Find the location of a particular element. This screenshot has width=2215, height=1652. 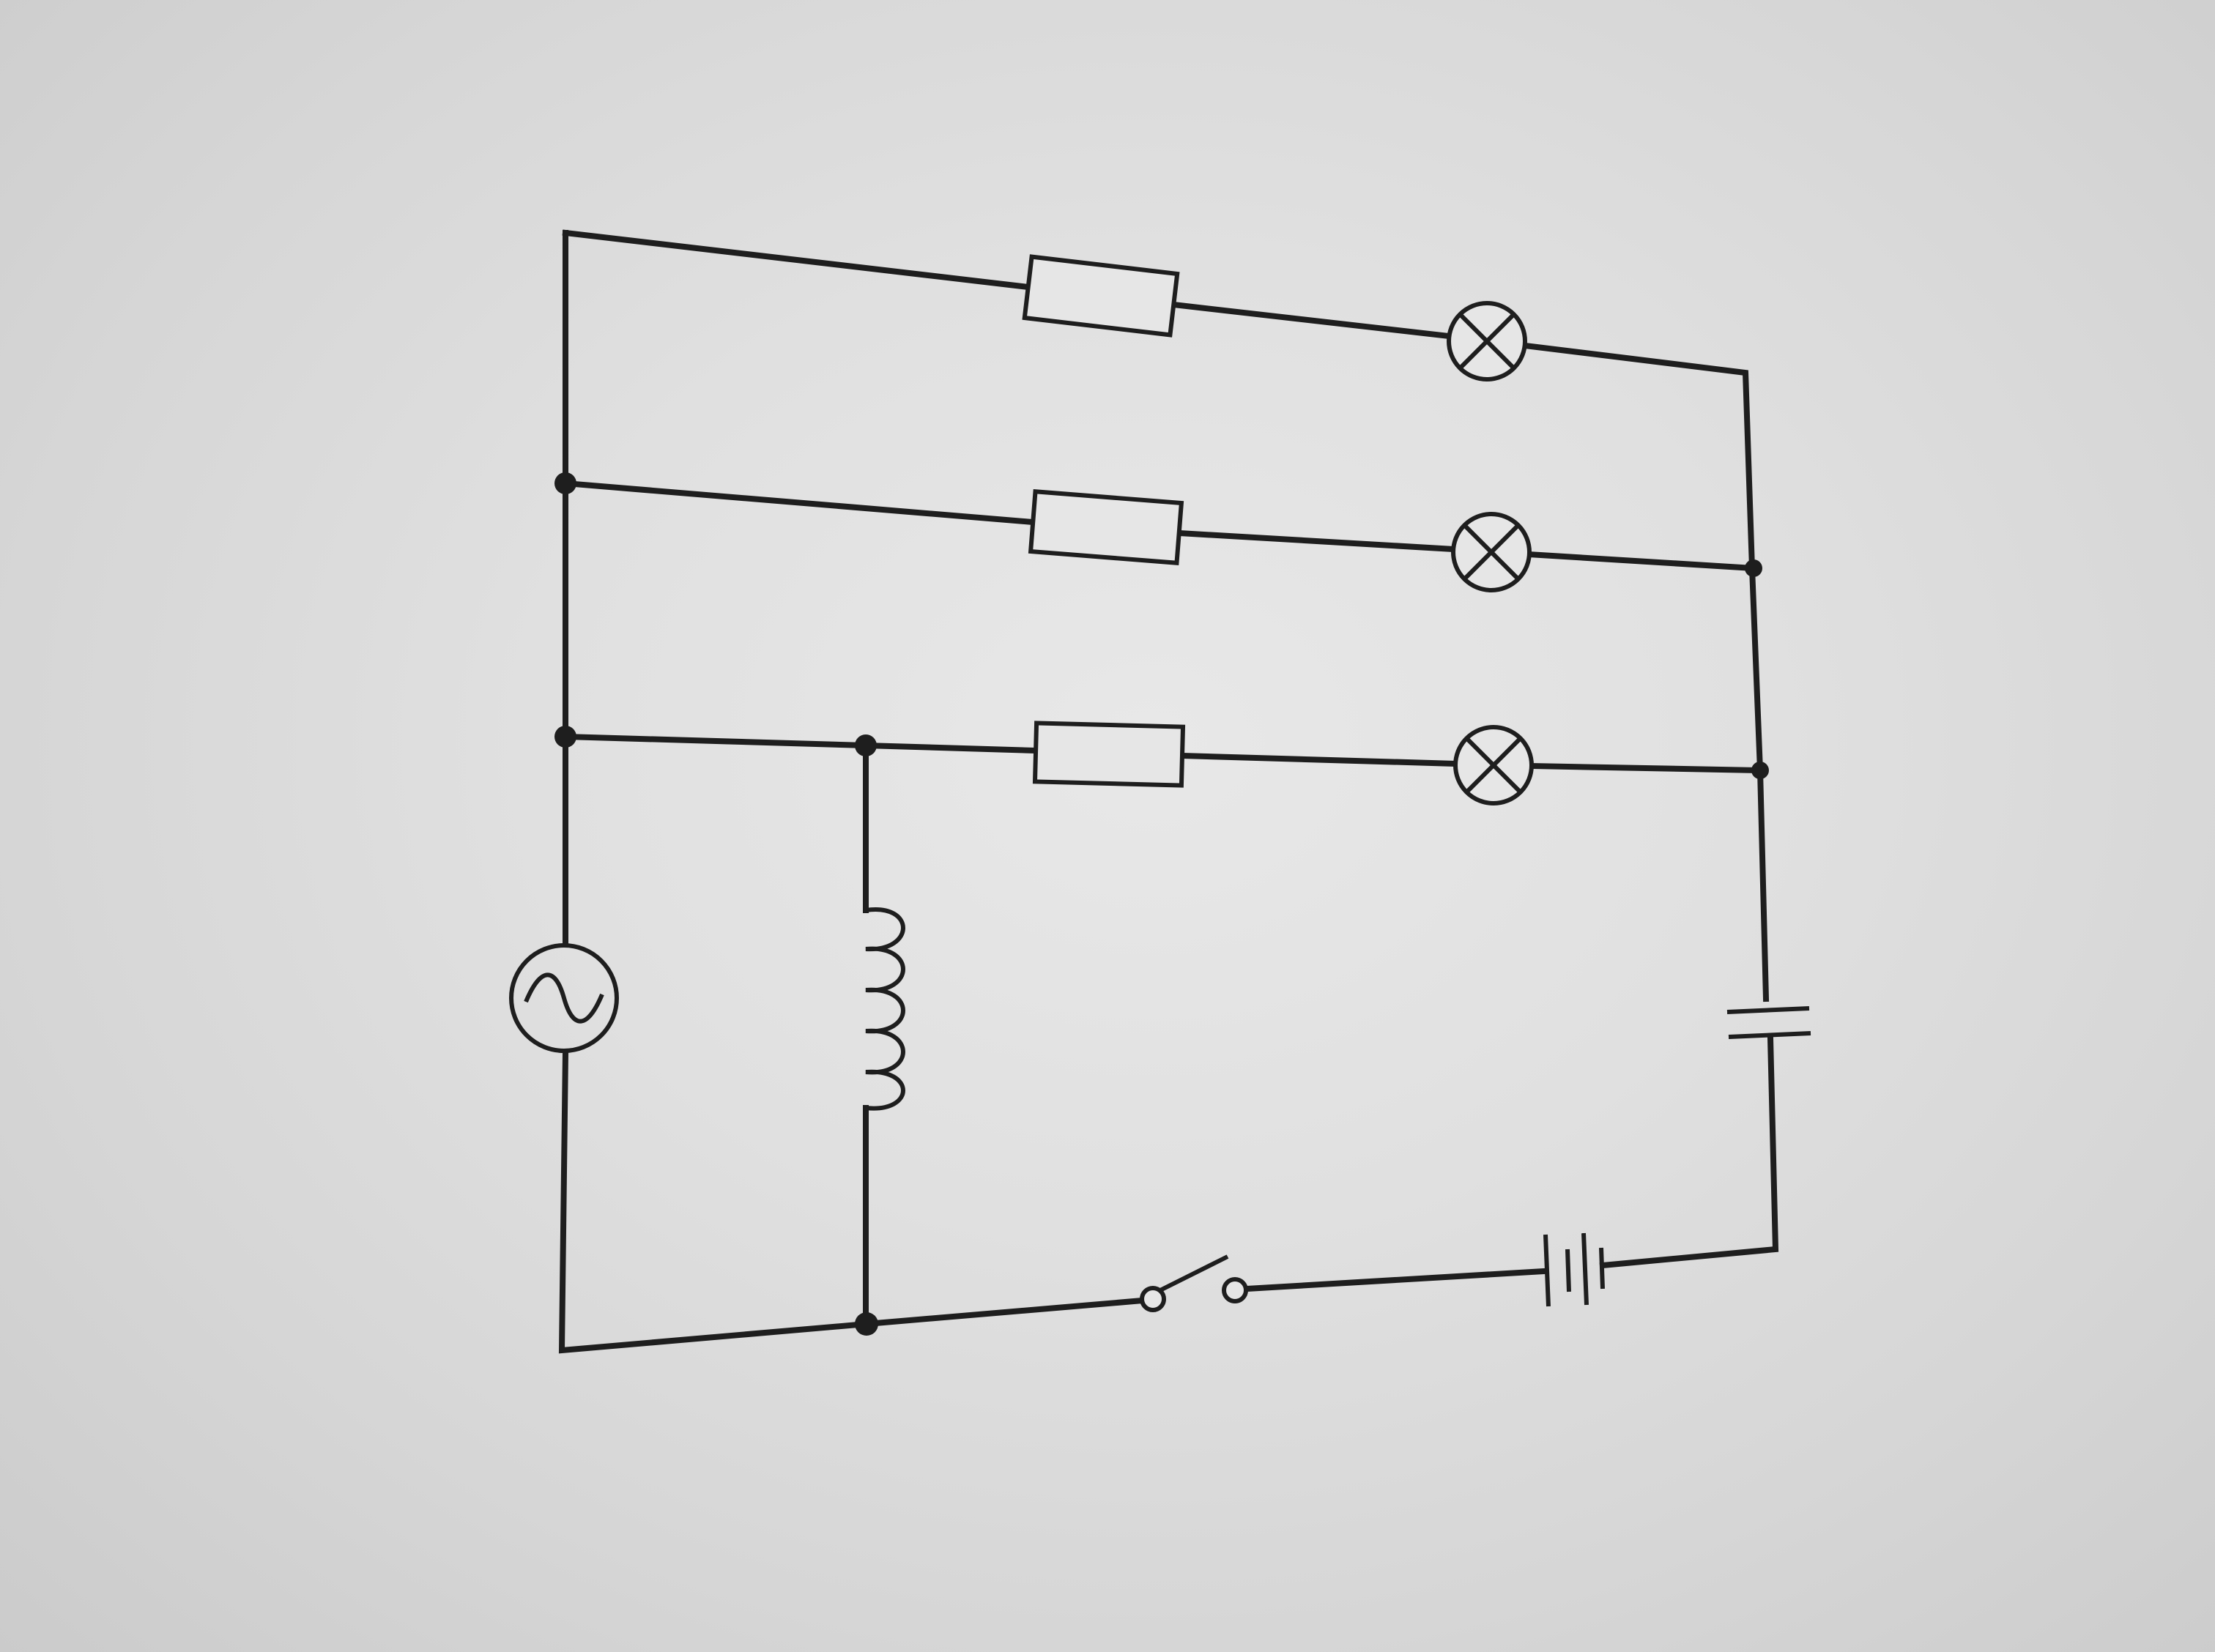

lamp-middle is located at coordinates (1491, 552).